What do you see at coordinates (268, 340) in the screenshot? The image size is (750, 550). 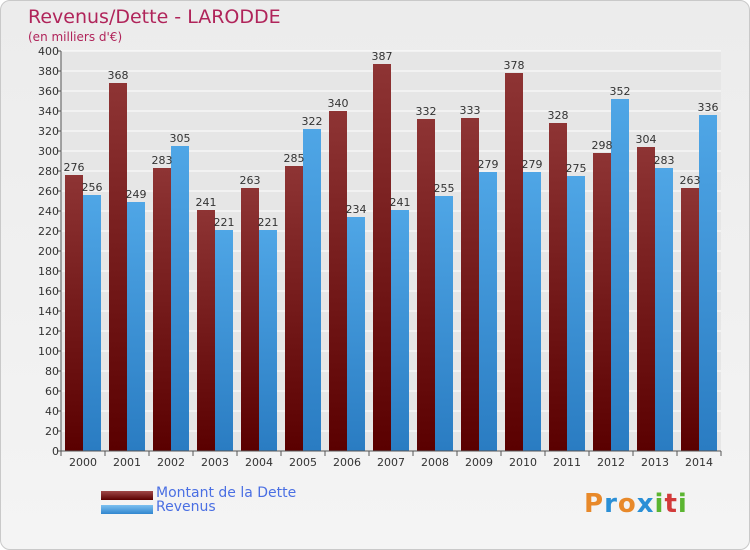 I see `bar-revenue-2004` at bounding box center [268, 340].